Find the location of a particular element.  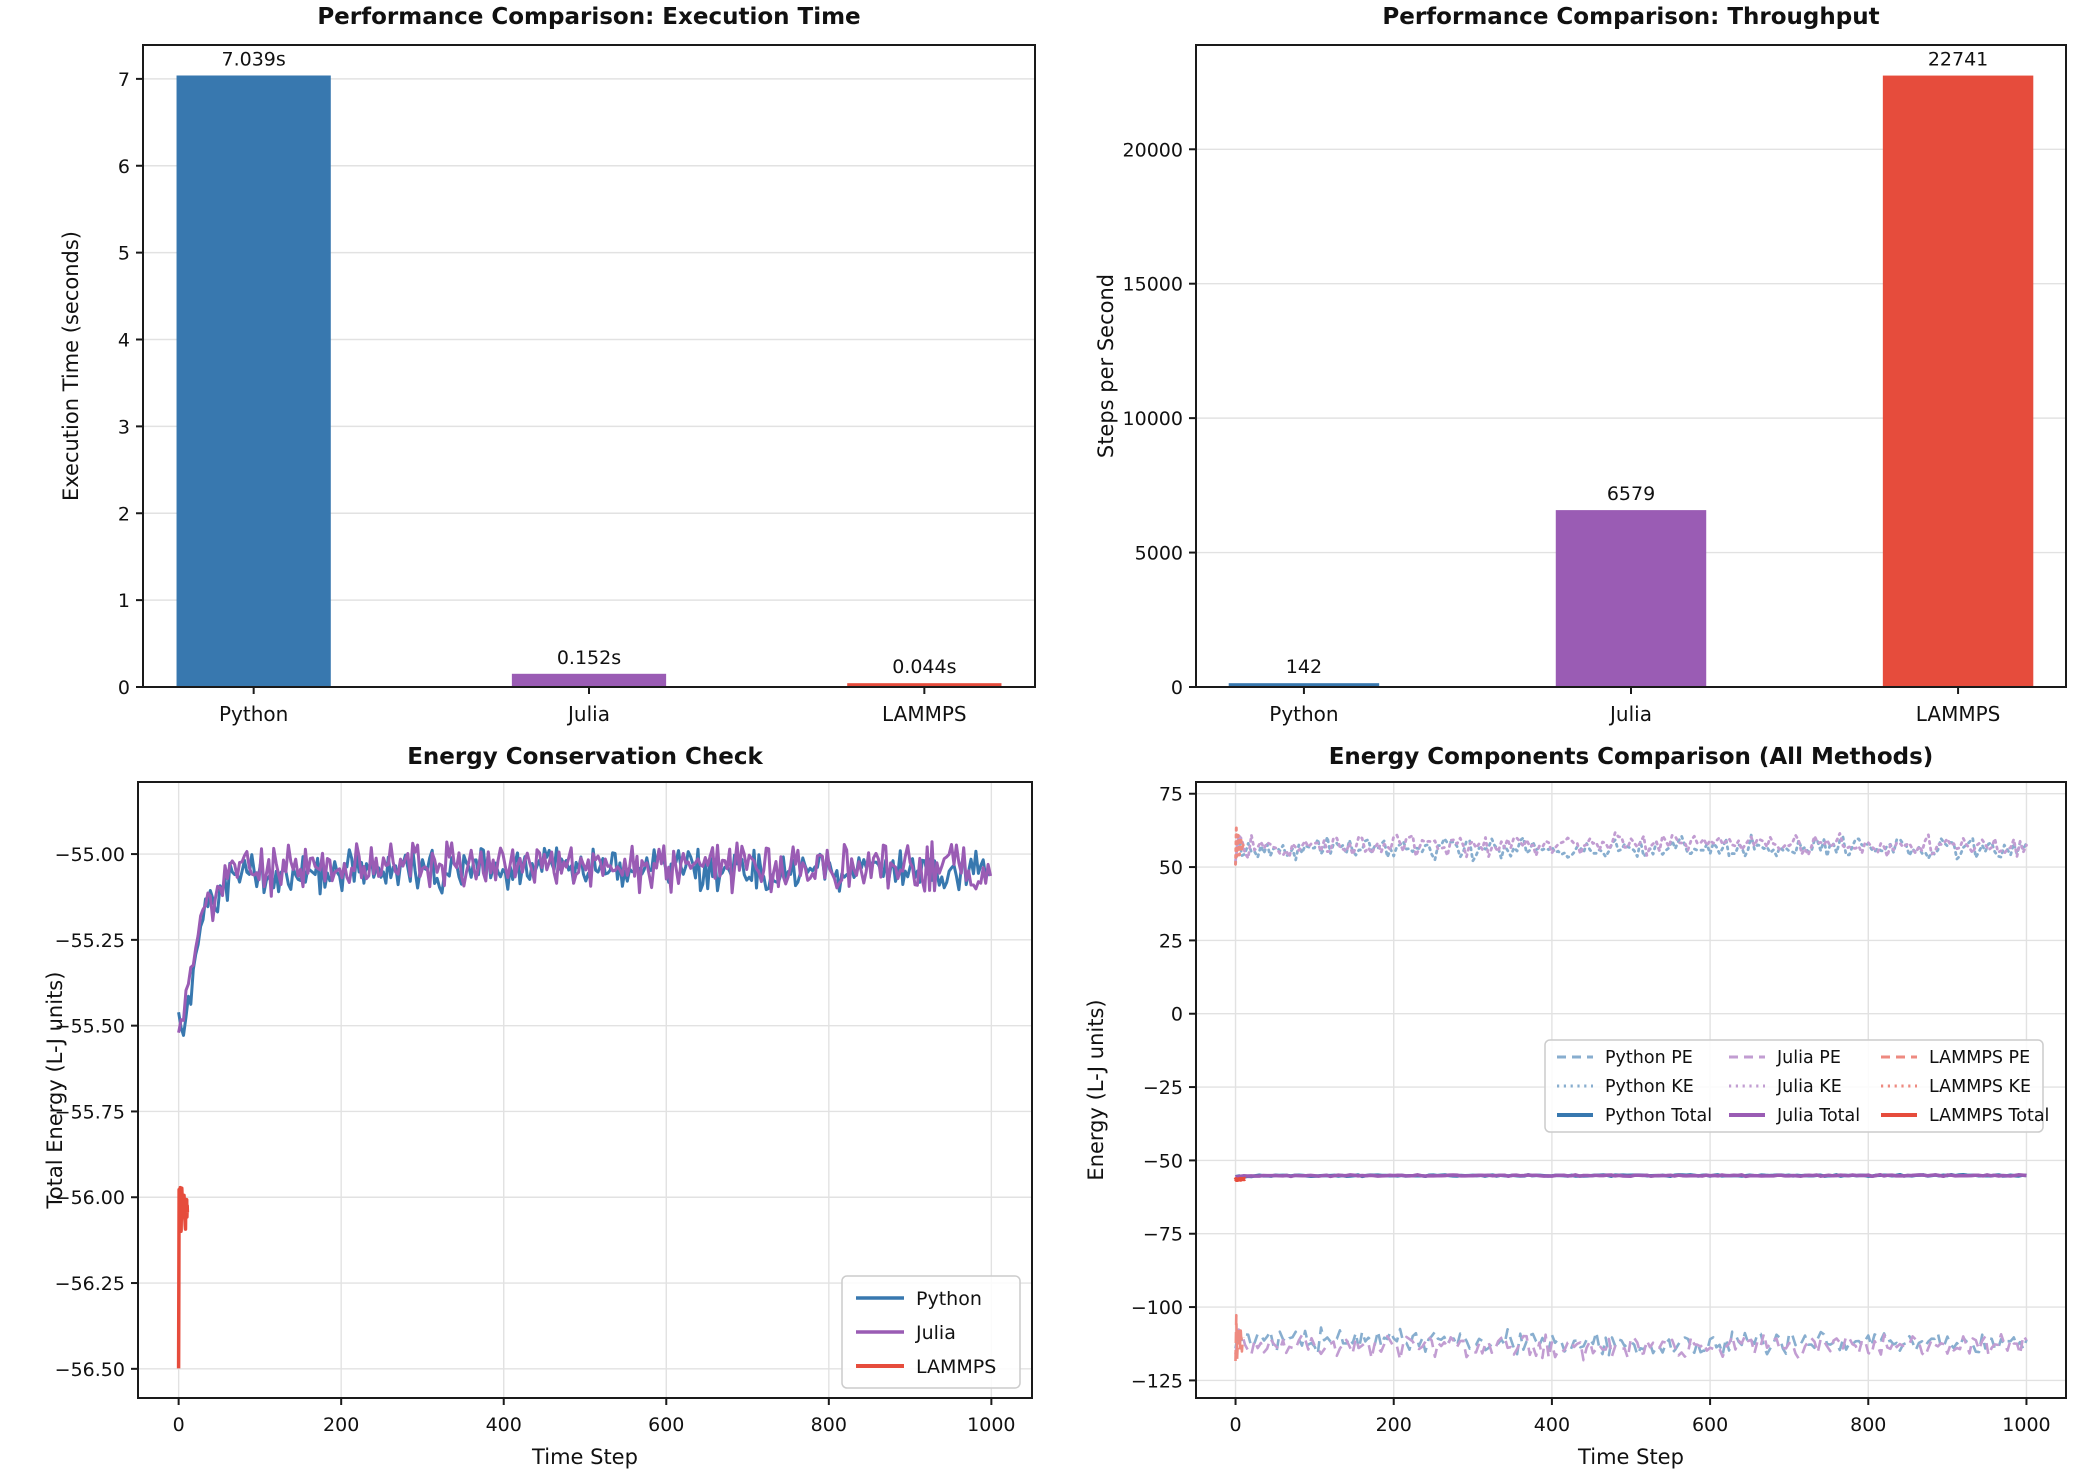

y-tick-label: −75 is located at coordinates (1163, 1235).